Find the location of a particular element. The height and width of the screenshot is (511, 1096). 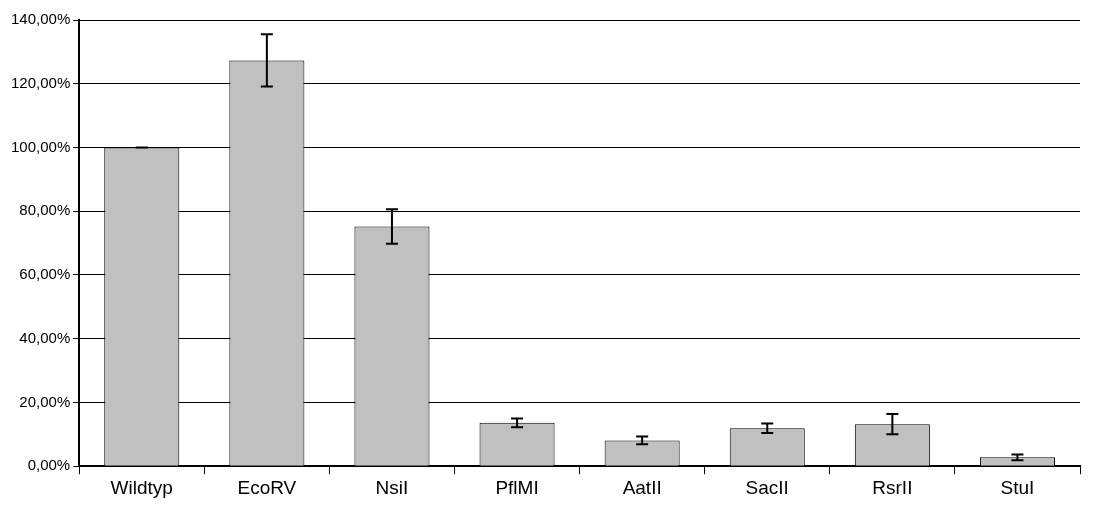

x-tick-label: EcoRV is located at coordinates (267, 487).